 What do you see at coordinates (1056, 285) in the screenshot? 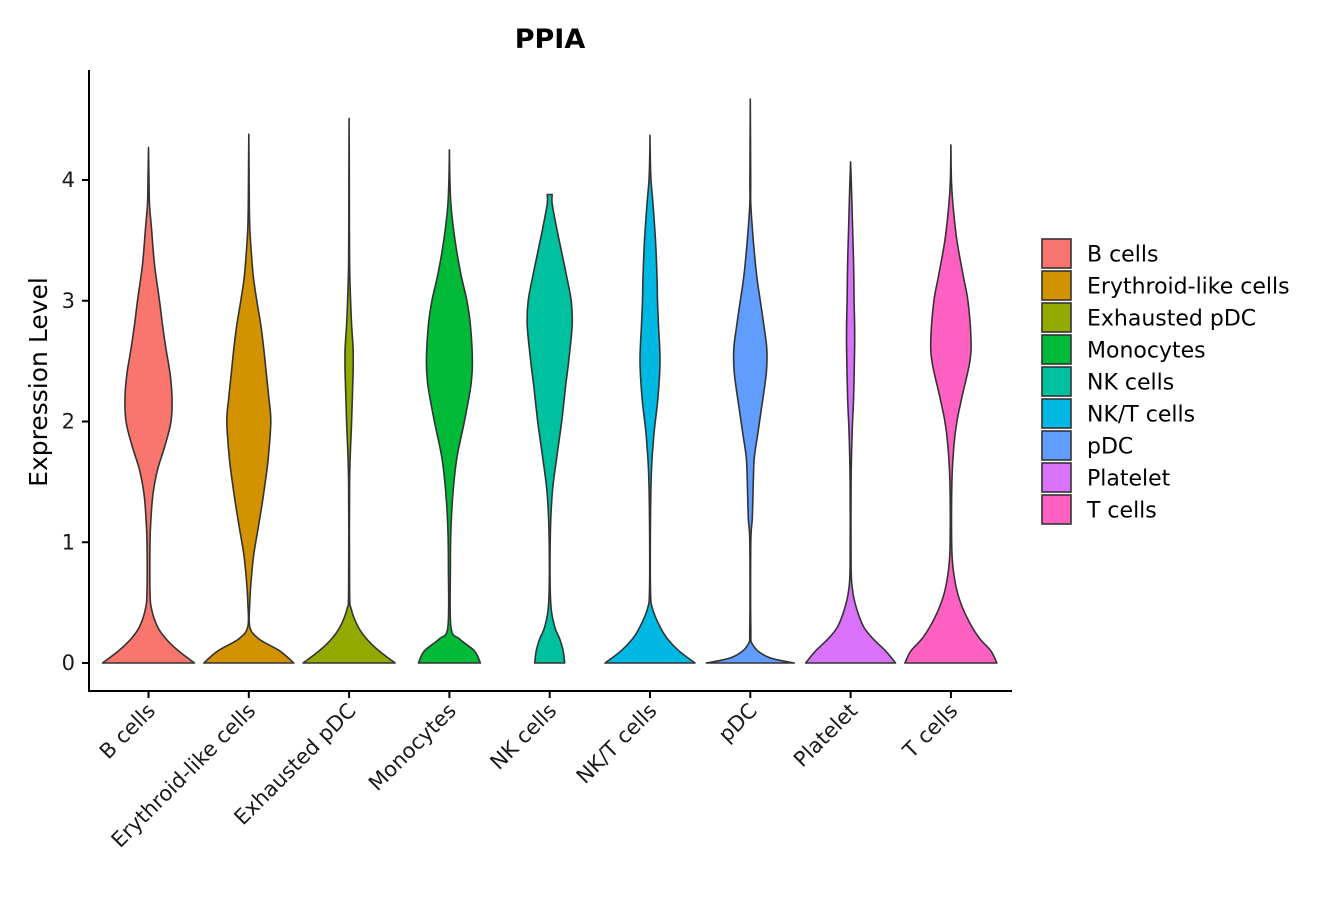
I see `legend-swatch-erythroid-like-cells` at bounding box center [1056, 285].